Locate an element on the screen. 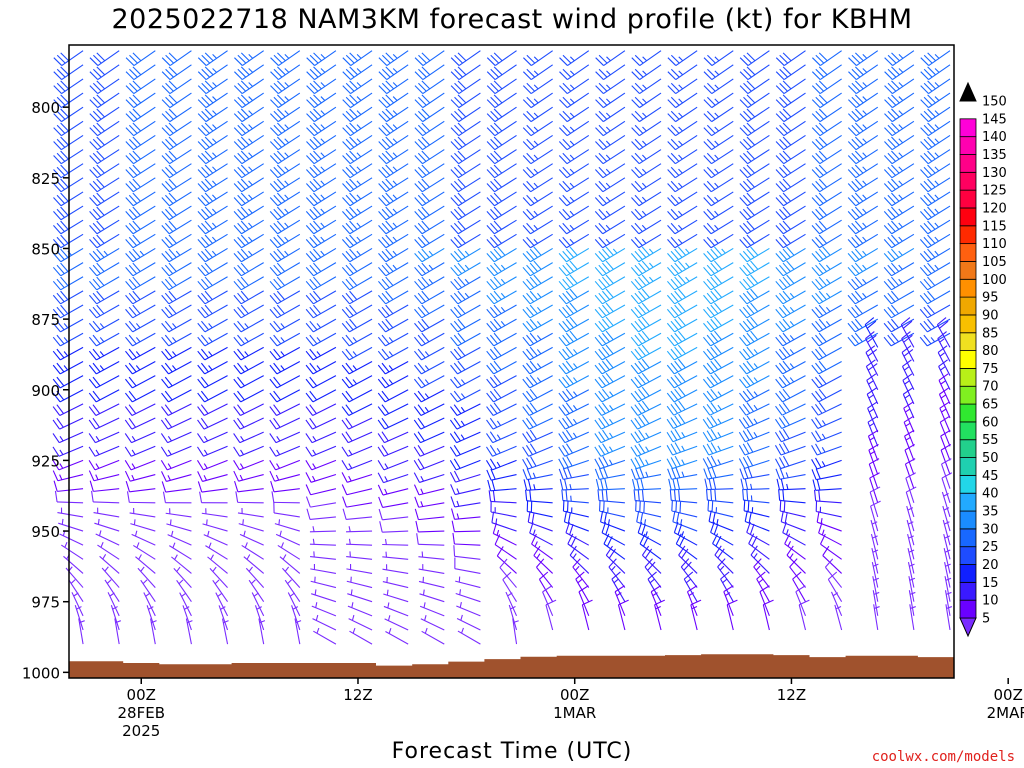 Image resolution: width=1024 pixels, height=768 pixels. x-axis: 00Z28FEB202512Z00Z1MAR12Z00Z2MAR is located at coordinates (571, 709).